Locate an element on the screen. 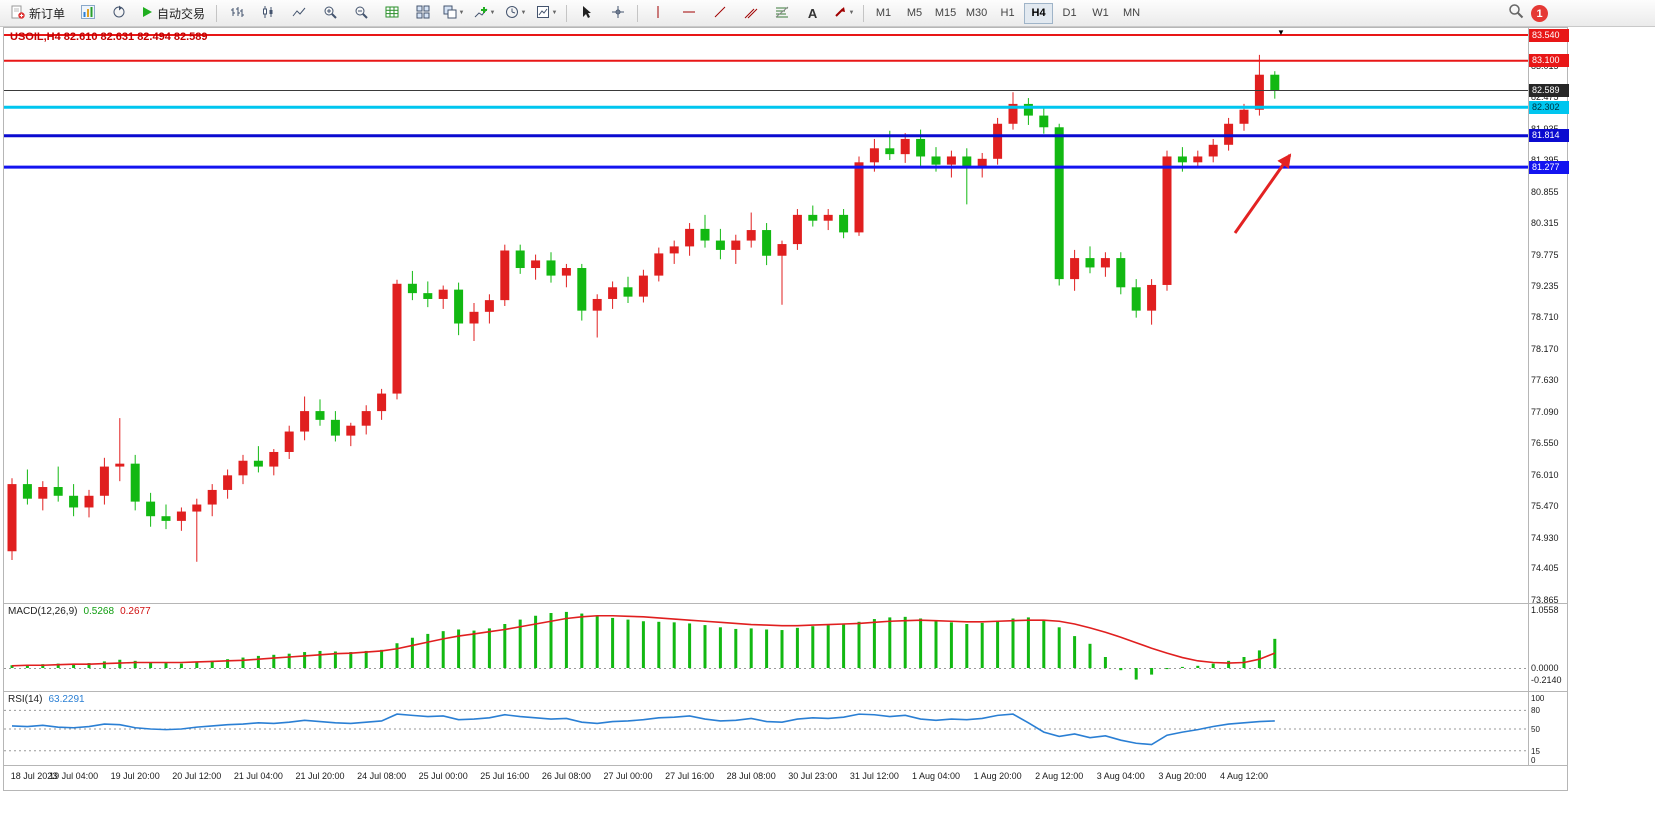 The image size is (1655, 835). crosshair-button is located at coordinates (617, 13).